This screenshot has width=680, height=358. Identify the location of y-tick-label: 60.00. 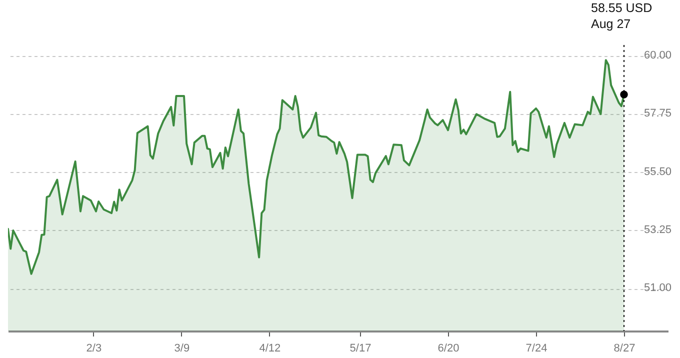
(658, 56).